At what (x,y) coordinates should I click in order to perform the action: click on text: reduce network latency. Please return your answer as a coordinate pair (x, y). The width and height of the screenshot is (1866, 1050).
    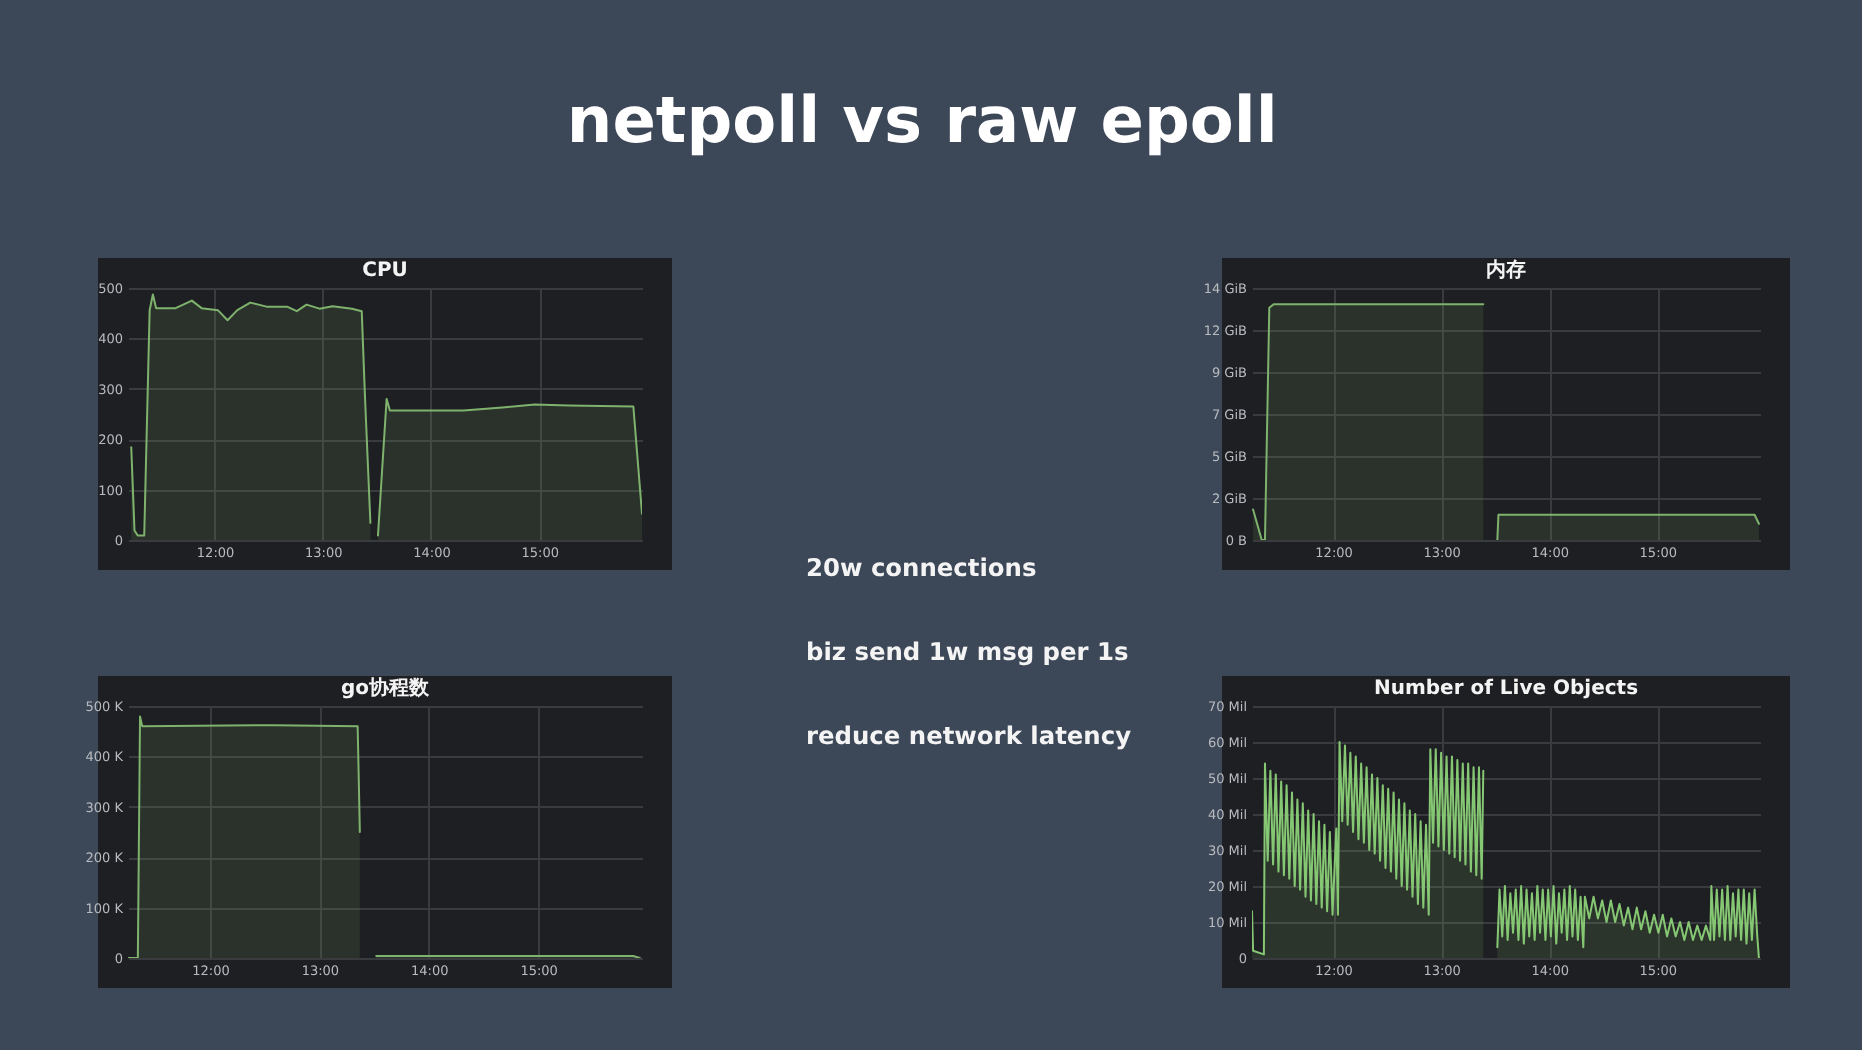
    Looking at the image, I should click on (969, 736).